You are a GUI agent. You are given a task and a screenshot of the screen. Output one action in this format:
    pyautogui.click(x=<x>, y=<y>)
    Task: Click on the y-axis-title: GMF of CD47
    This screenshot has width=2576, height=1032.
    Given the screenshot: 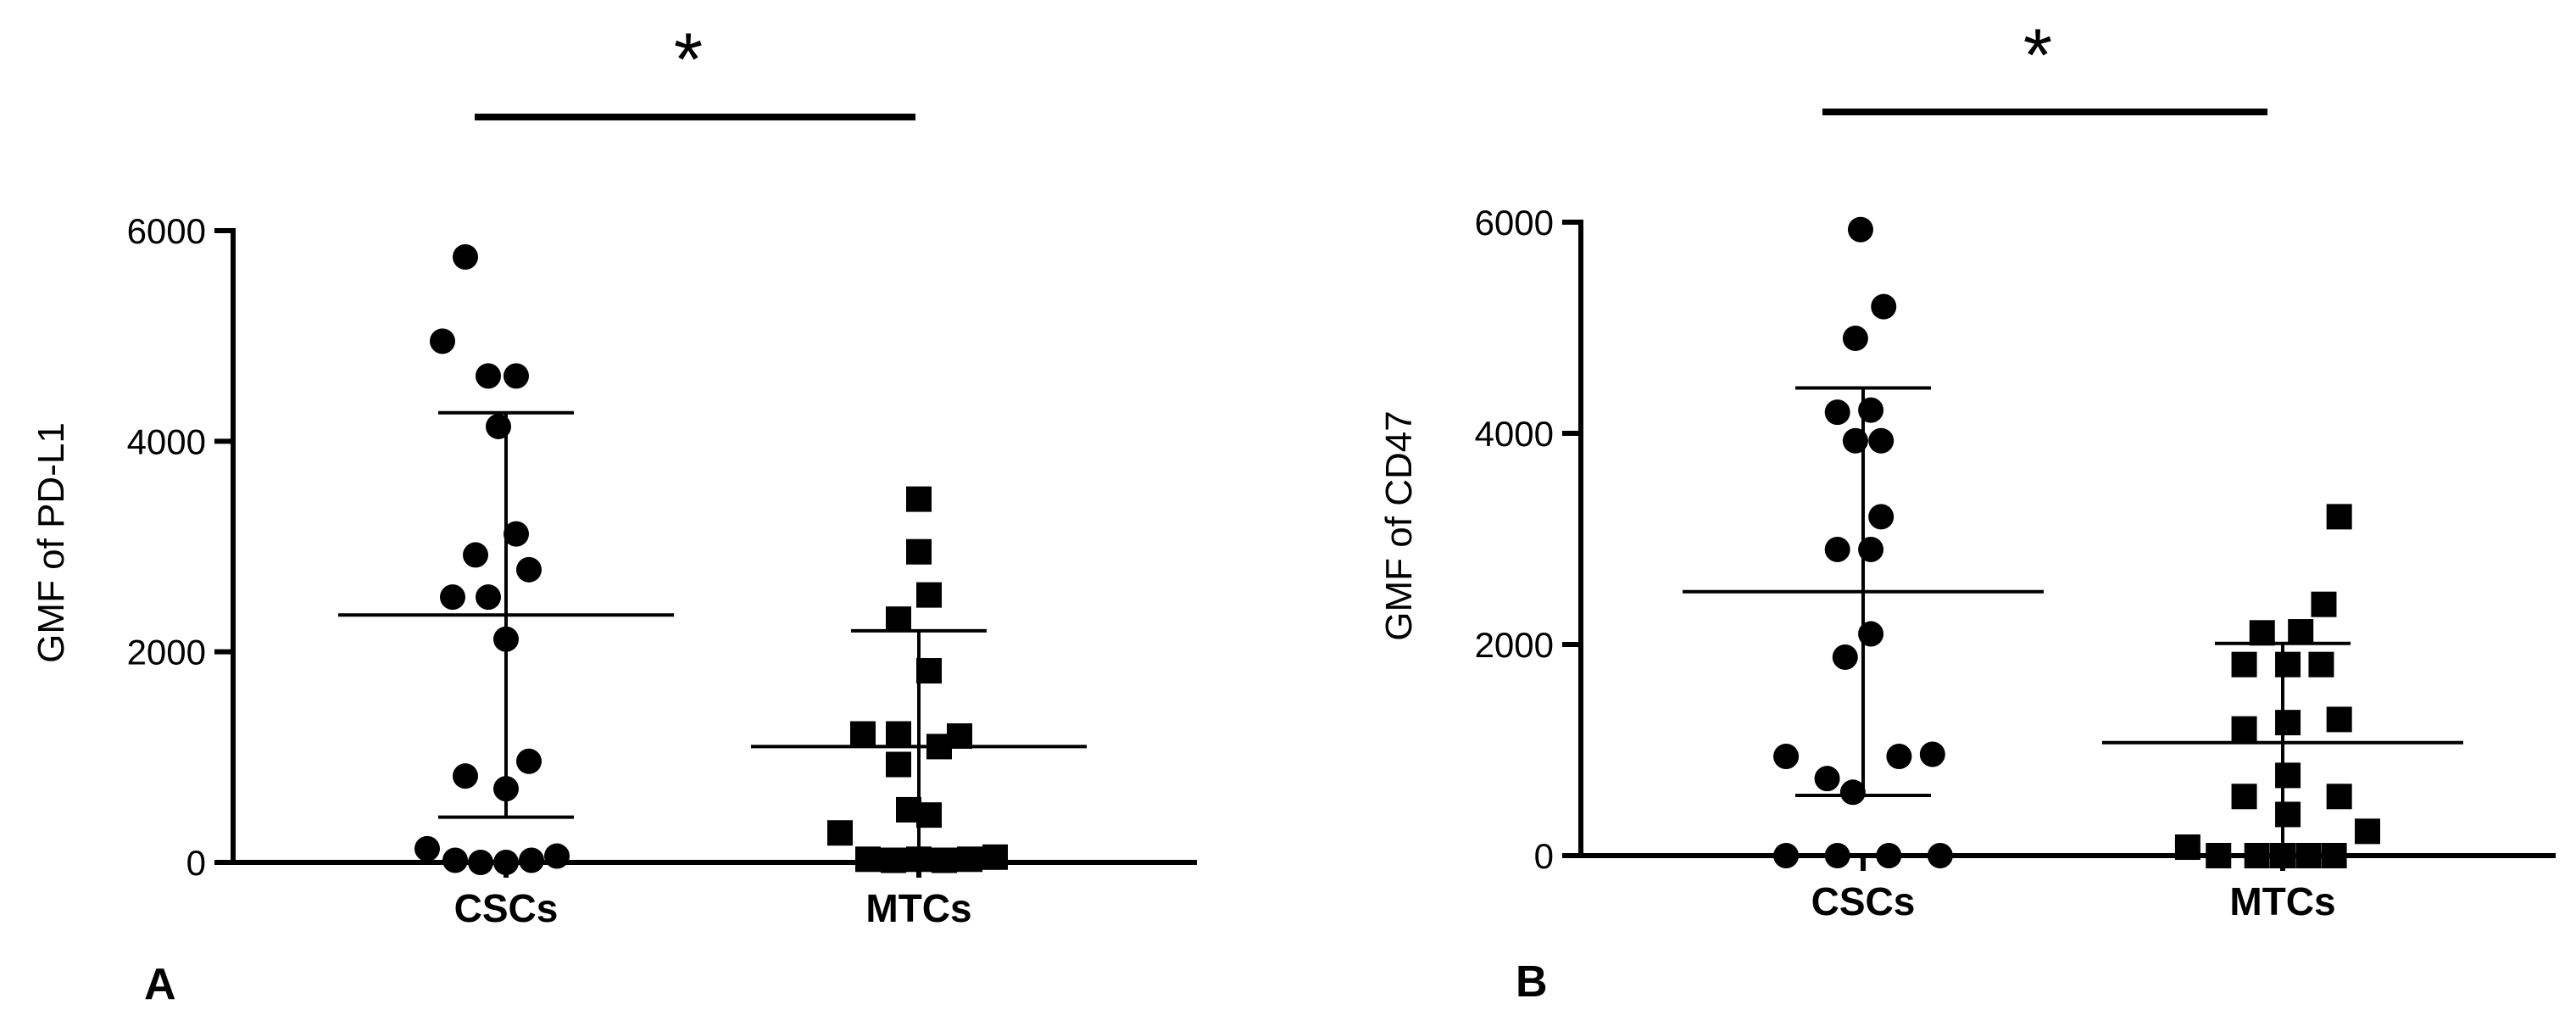 What is the action you would take?
    pyautogui.click(x=1399, y=525)
    